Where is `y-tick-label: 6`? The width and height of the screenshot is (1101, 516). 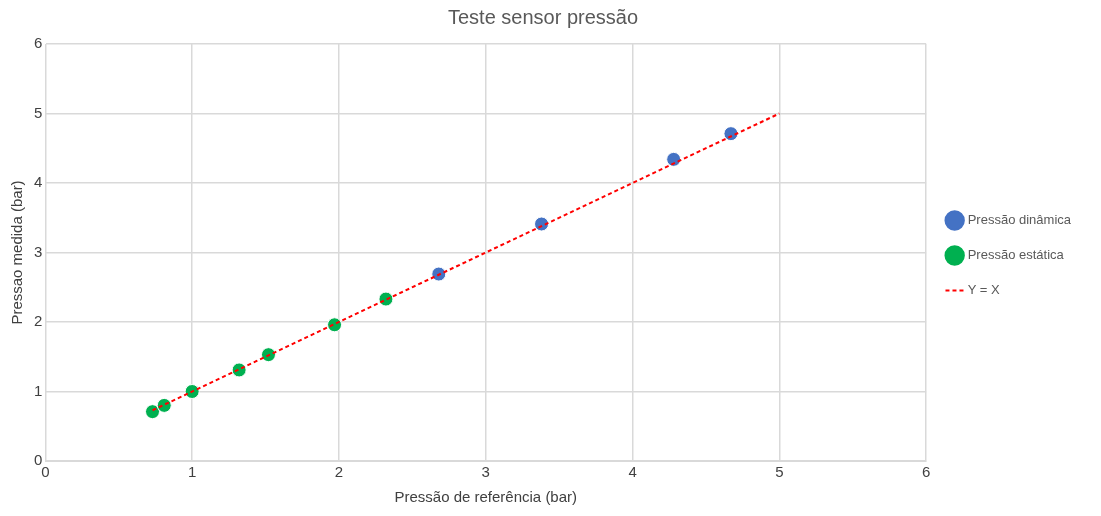
y-tick-label: 6 is located at coordinates (38, 43).